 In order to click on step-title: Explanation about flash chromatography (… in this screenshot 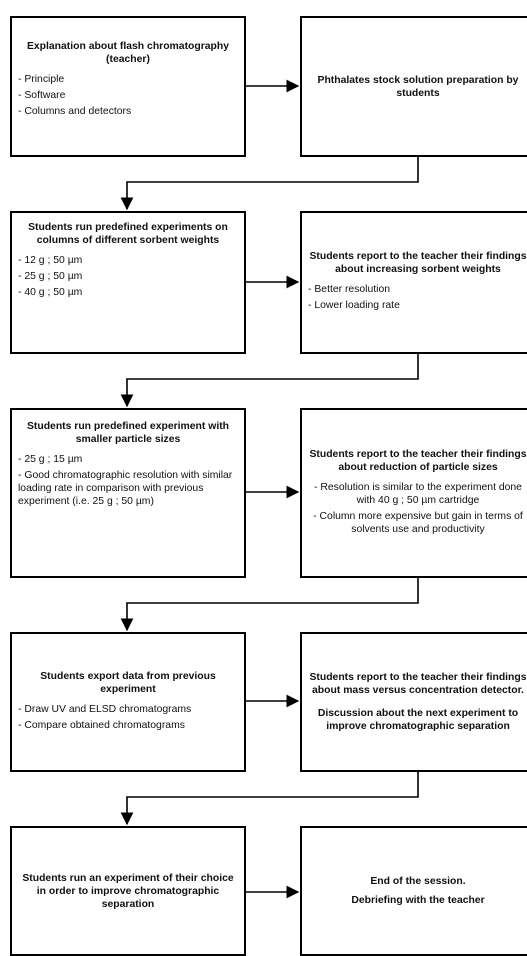, I will do `click(128, 53)`.